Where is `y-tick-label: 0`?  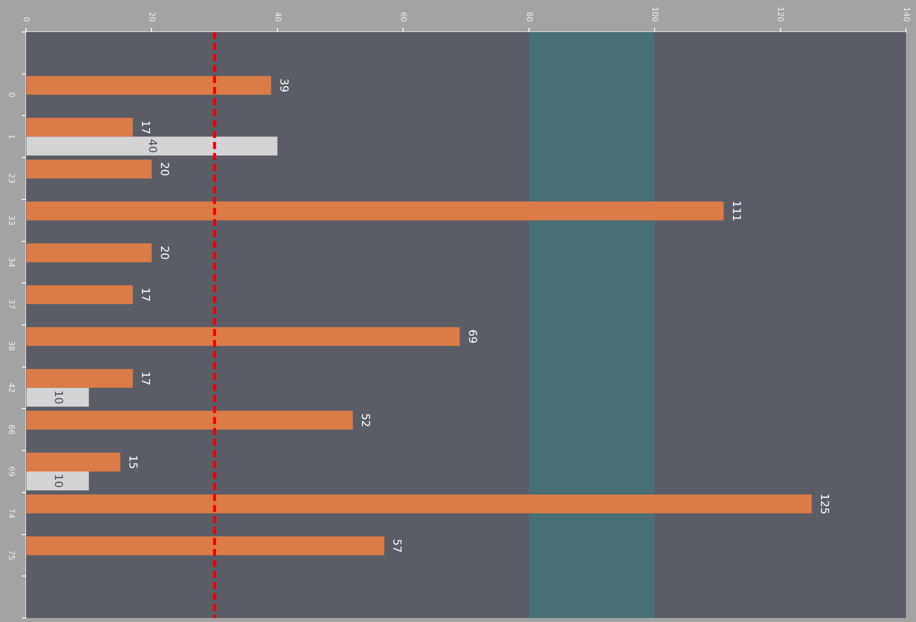
y-tick-label: 0 is located at coordinates (11, 95).